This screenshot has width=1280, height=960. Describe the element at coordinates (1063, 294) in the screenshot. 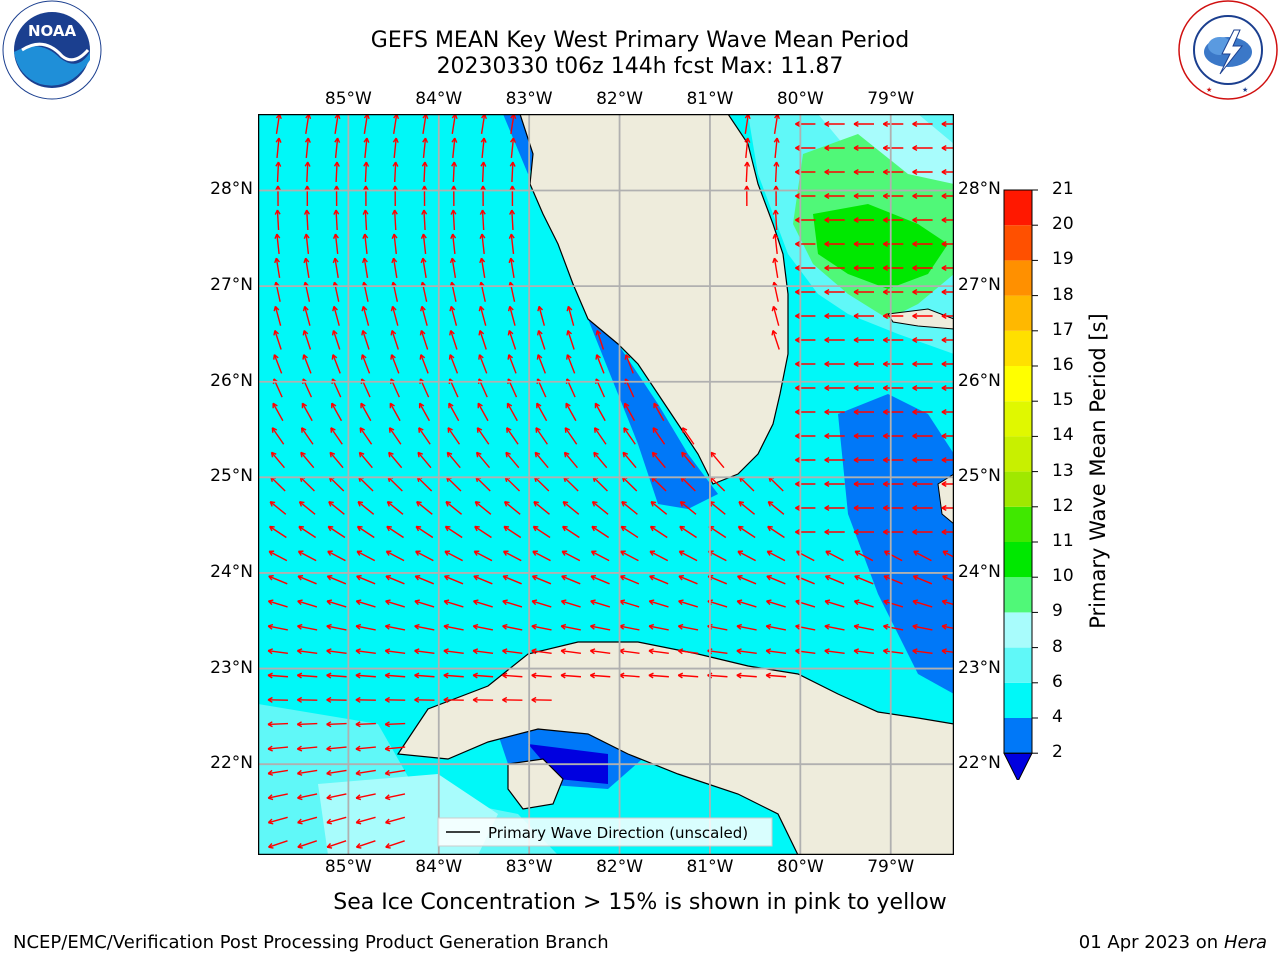

I see `colorbar-level-label: 18` at that location.